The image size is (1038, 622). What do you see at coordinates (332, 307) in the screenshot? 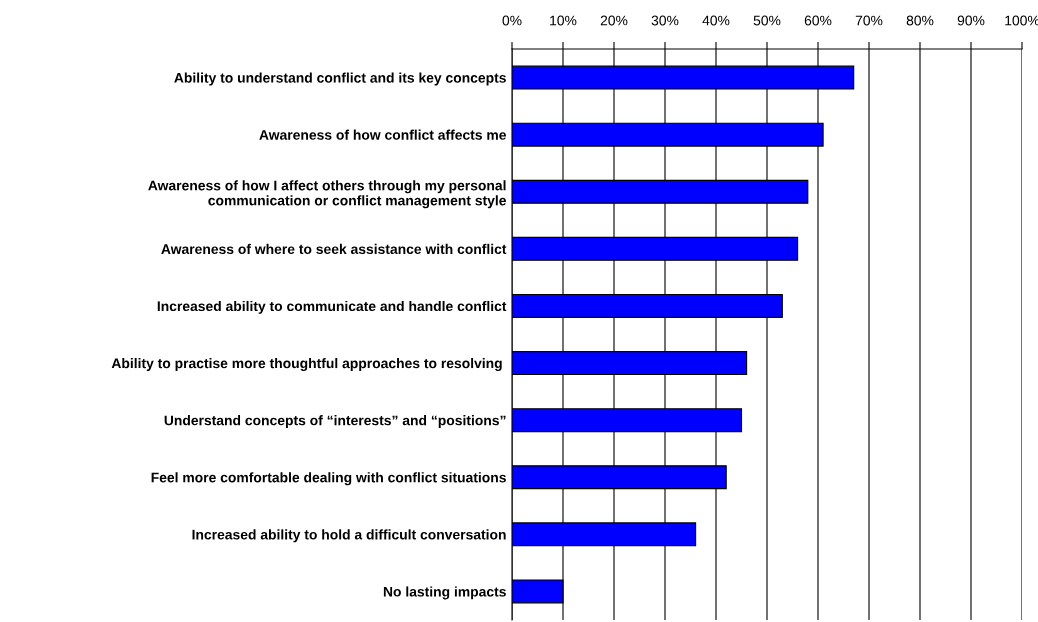
I see `y-tick-label: Increased ability to communicate and handle conflict` at bounding box center [332, 307].